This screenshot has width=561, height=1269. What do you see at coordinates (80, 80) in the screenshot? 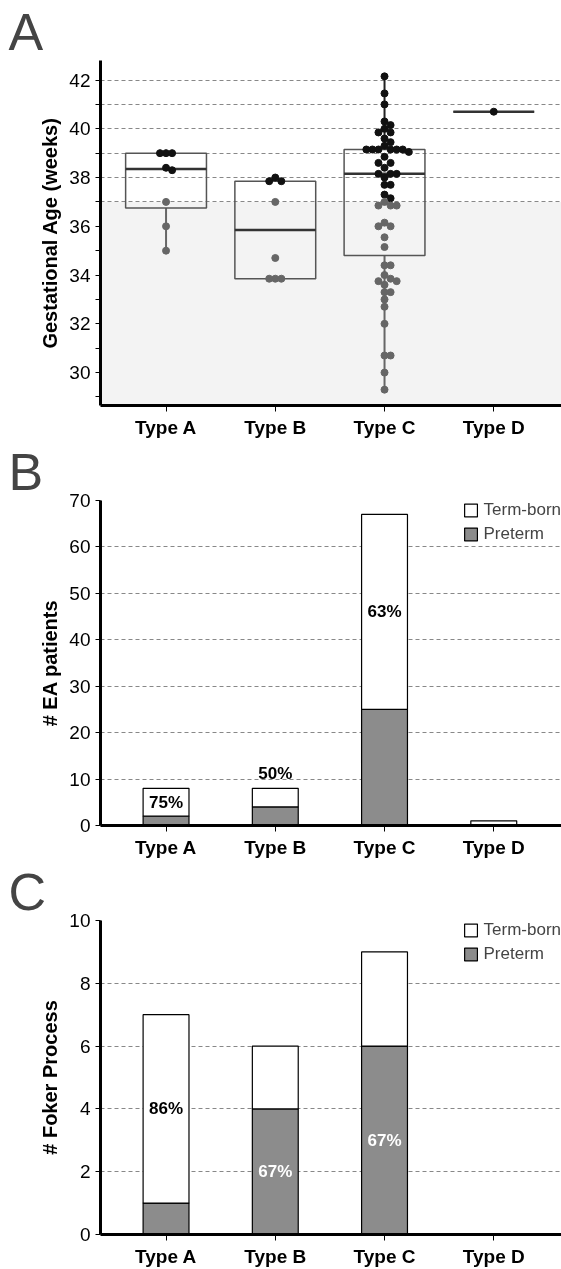
I see `y-tick-label: 42` at bounding box center [80, 80].